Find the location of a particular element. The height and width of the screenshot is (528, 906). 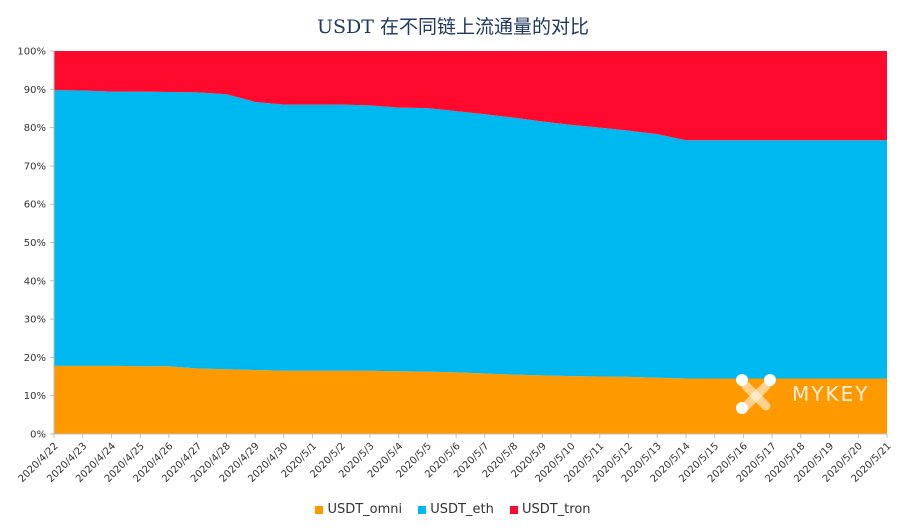

y-tick-label: 0% is located at coordinates (38, 435).